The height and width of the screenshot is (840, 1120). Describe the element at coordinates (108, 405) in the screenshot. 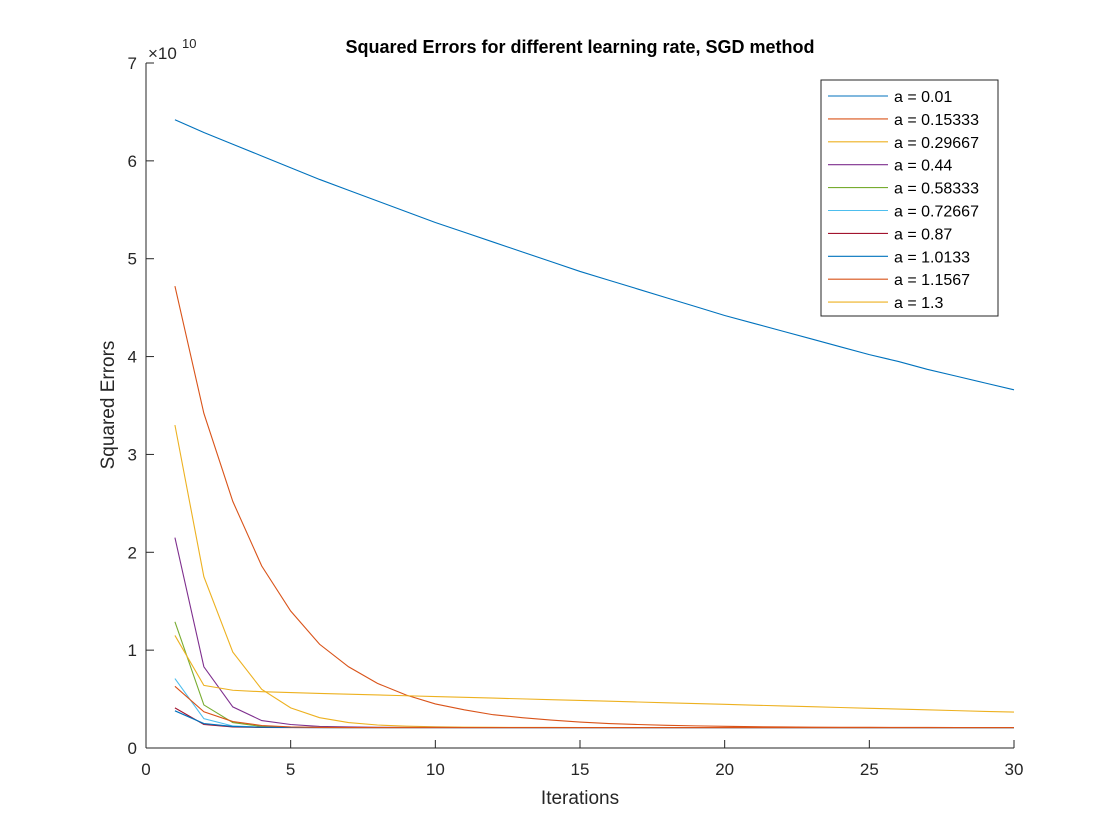

I see `y-axis-label: Squared Errors` at that location.